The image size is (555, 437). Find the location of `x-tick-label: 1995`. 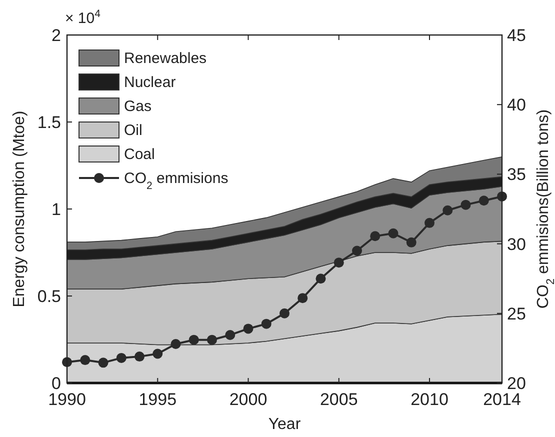

x-tick-label: 1995 is located at coordinates (157, 399).